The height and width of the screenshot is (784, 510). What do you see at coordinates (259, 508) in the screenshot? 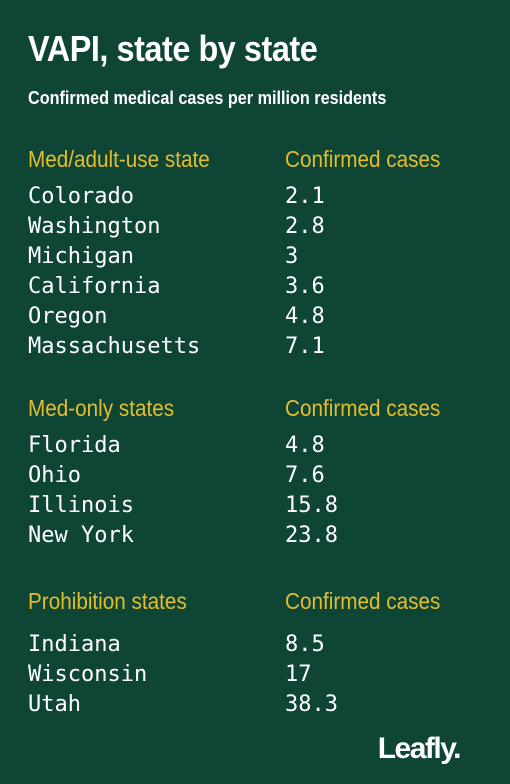
I see `table-row: Illinois 15.8` at bounding box center [259, 508].